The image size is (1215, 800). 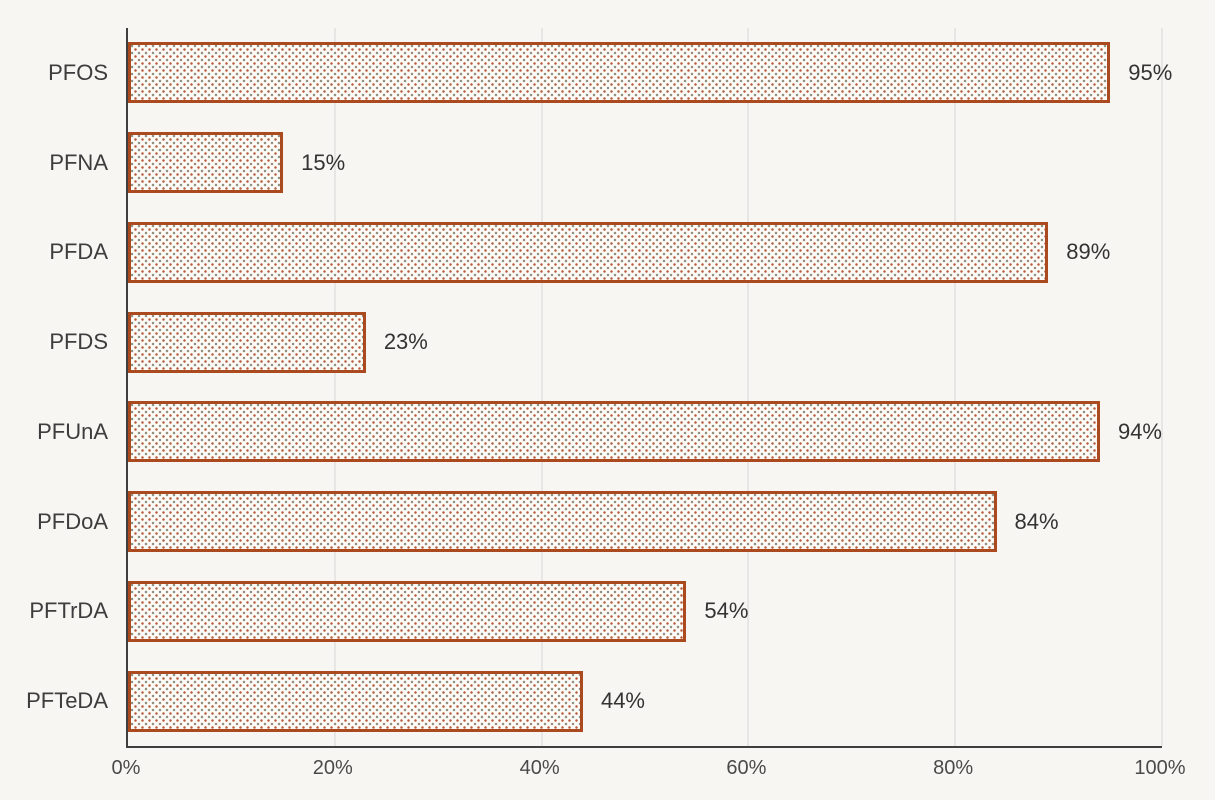 I want to click on bar-row-pftrda: 54%, so click(x=645, y=612).